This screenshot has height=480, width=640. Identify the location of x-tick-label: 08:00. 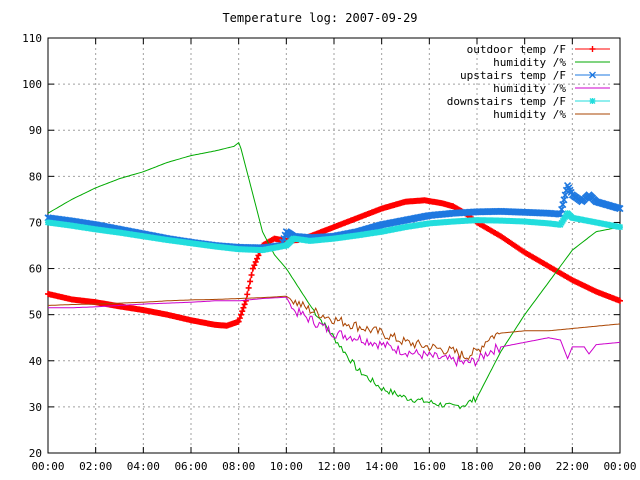
(238, 466).